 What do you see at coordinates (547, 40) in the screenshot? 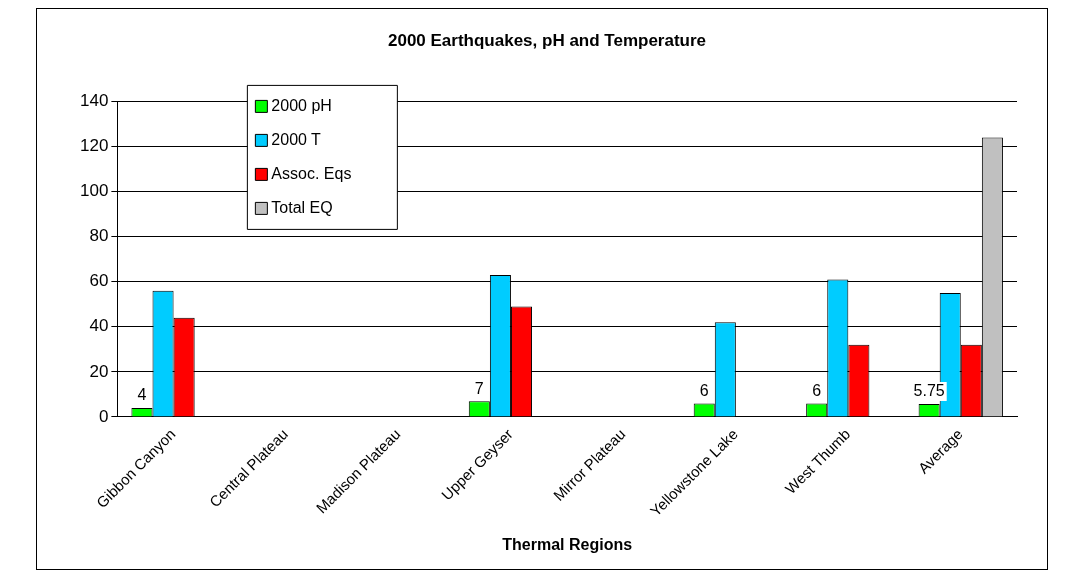
I see `chart-title: 2000 Earthquakes, pH and Temperature` at bounding box center [547, 40].